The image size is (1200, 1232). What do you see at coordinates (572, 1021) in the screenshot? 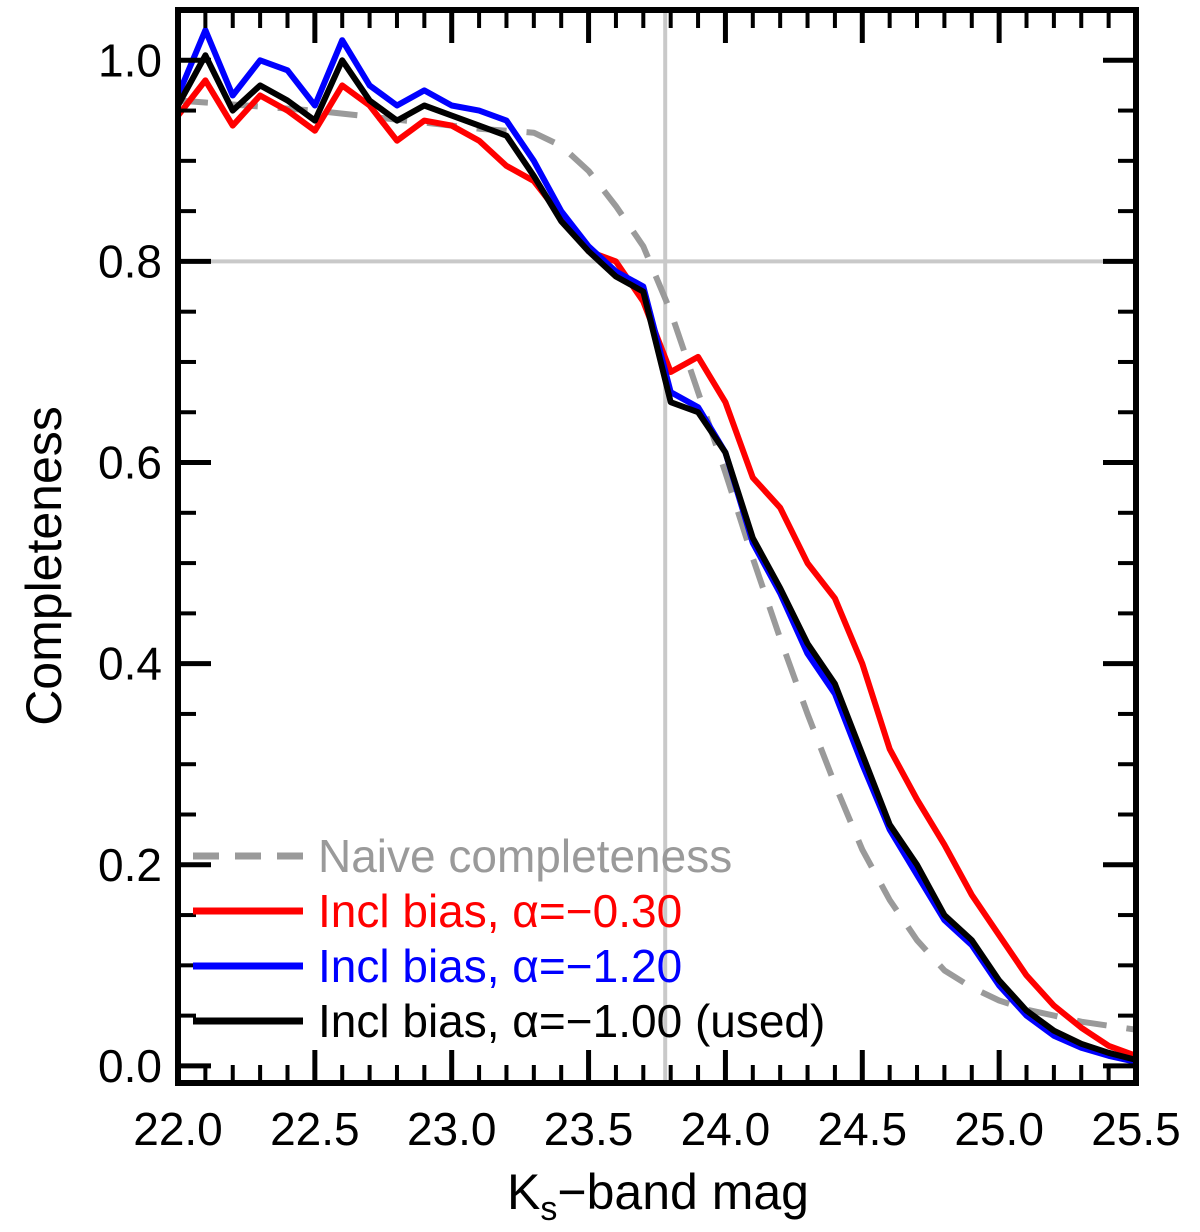
I see `legend-label-incl-bias-alpha-100-used: Incl bias, α=−1.00 (used)` at bounding box center [572, 1021].